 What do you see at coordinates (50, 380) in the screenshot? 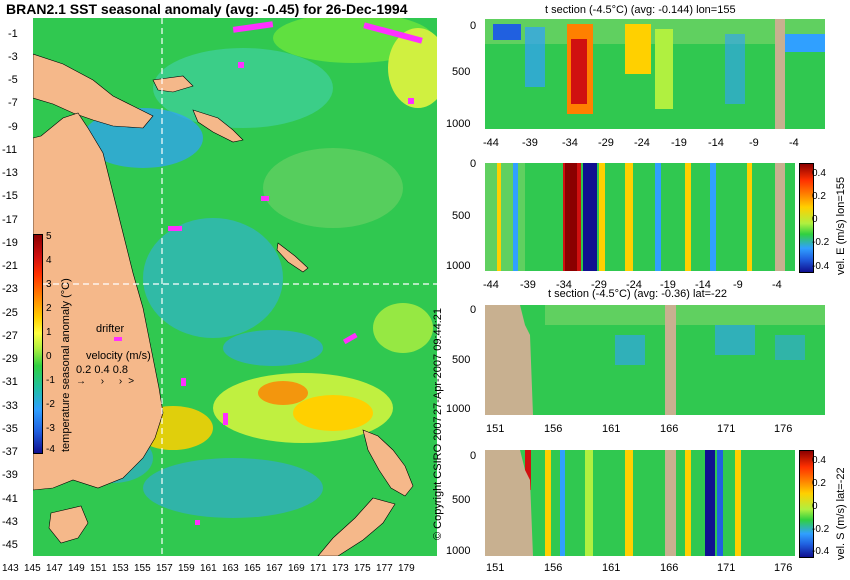
I see `colorbar-tick: -1` at bounding box center [50, 380].